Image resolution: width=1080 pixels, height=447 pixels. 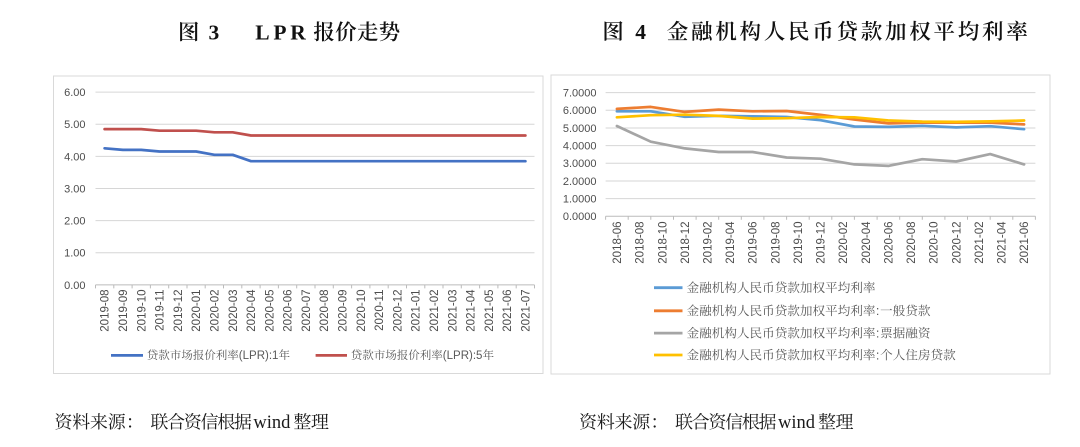 What do you see at coordinates (641, 243) in the screenshot?
I see `svg-text: 2018-08` at bounding box center [641, 243].